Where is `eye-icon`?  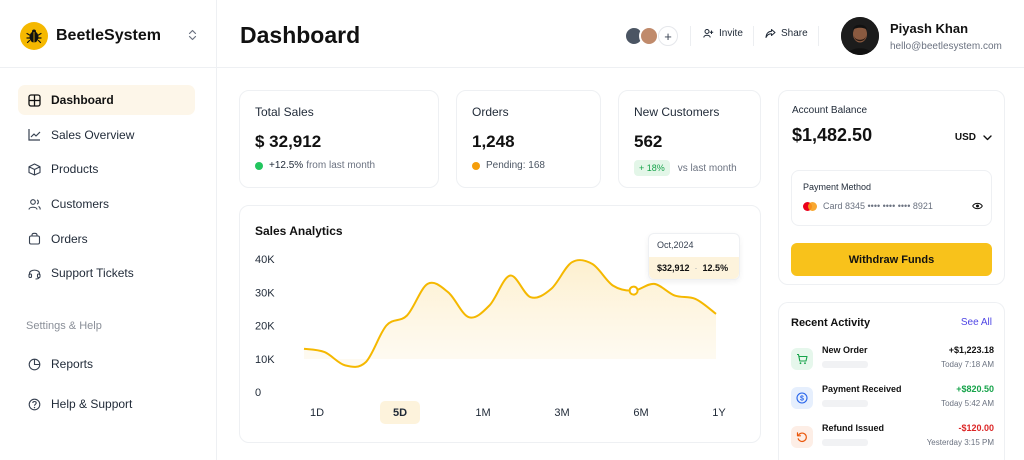
eye-icon is located at coordinates (977, 206).